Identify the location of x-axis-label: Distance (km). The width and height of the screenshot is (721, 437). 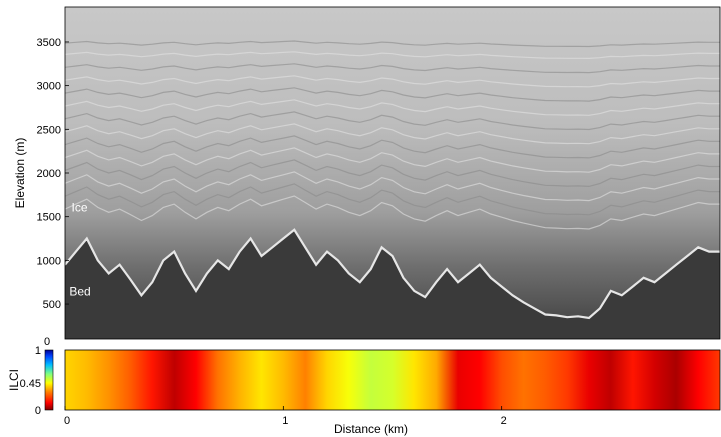
(371, 429).